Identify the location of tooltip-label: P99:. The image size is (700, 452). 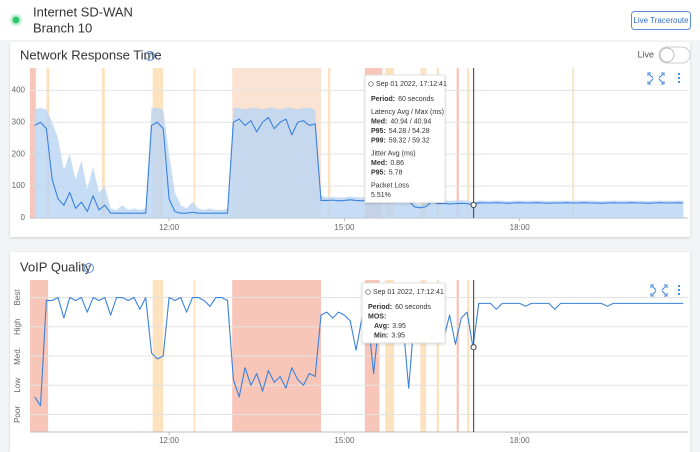
(378, 140).